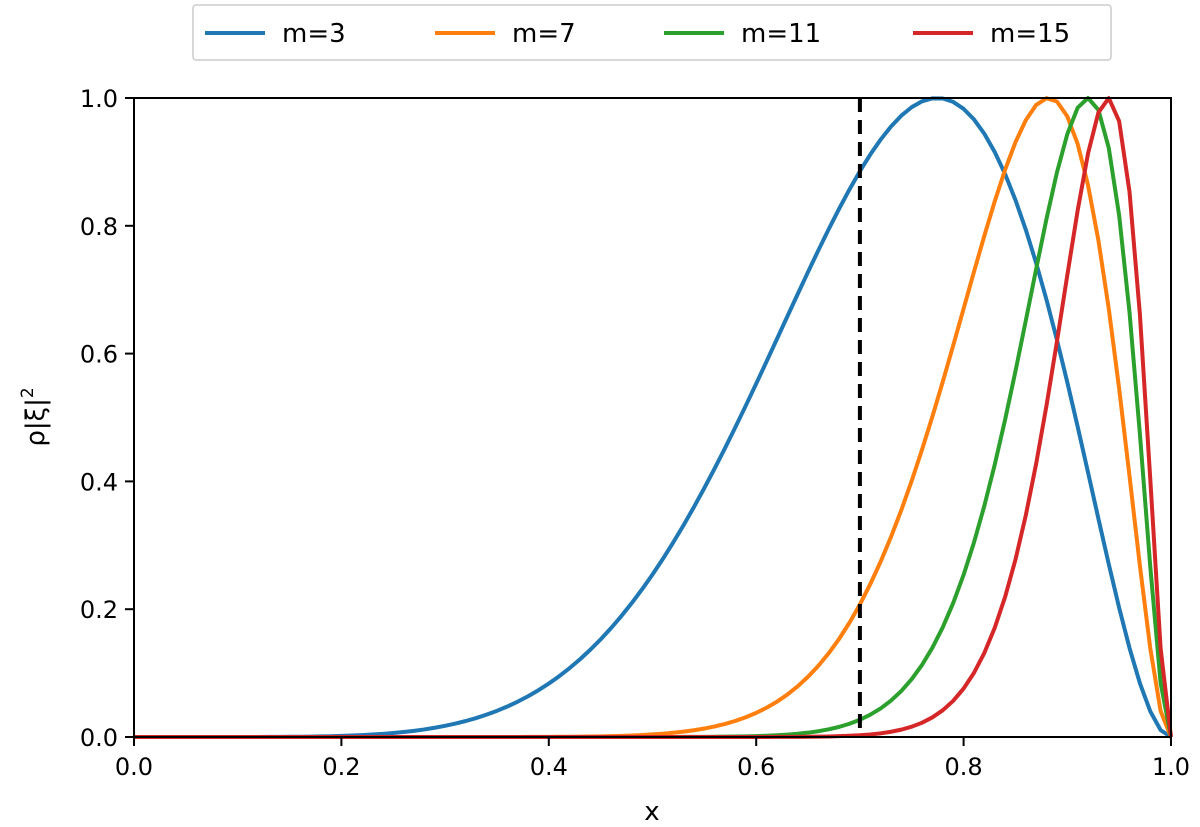  I want to click on x-tick-label-3: 0.6, so click(756, 767).